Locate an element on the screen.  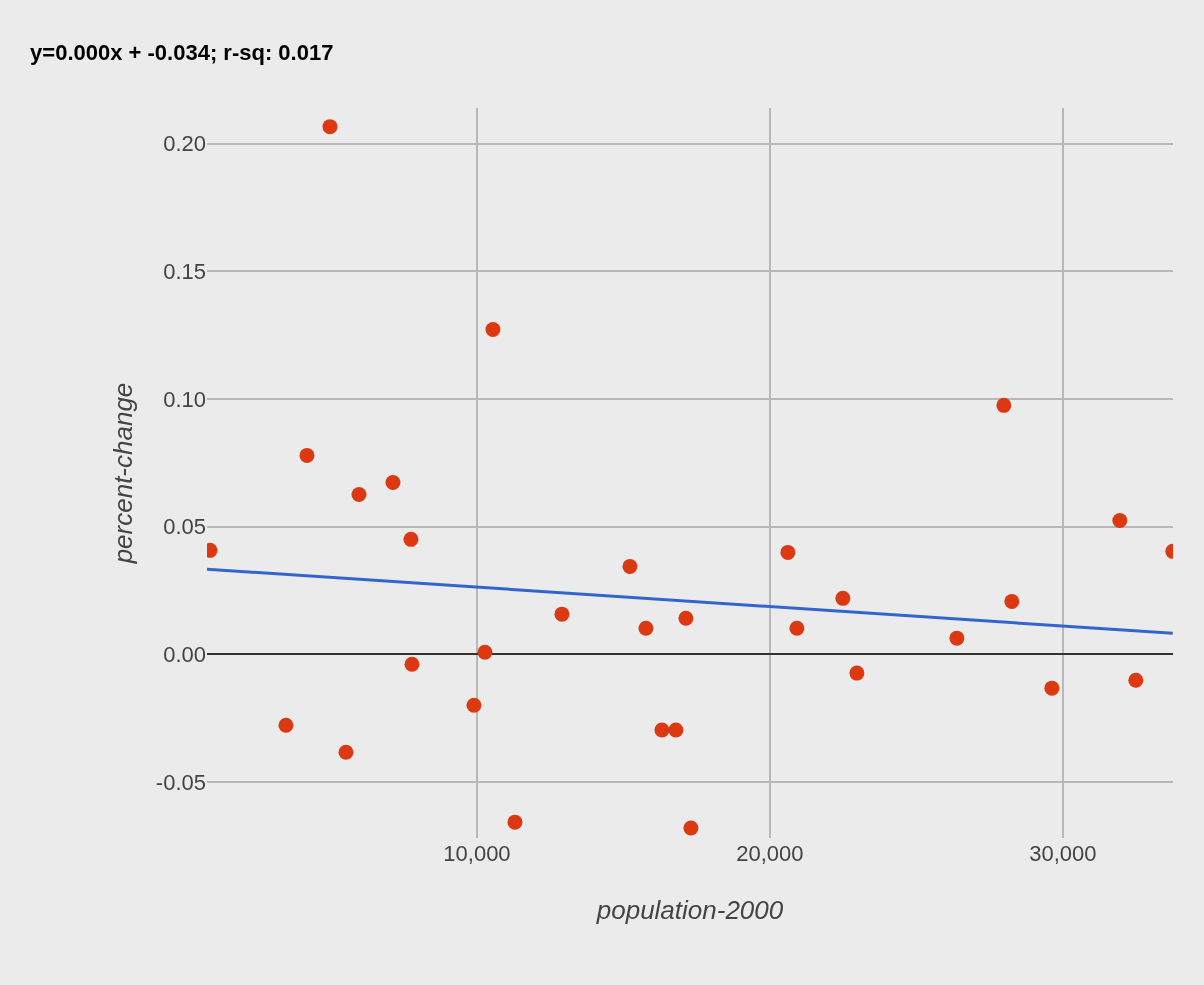
y-tick-label: 0.20 is located at coordinates (184, 144).